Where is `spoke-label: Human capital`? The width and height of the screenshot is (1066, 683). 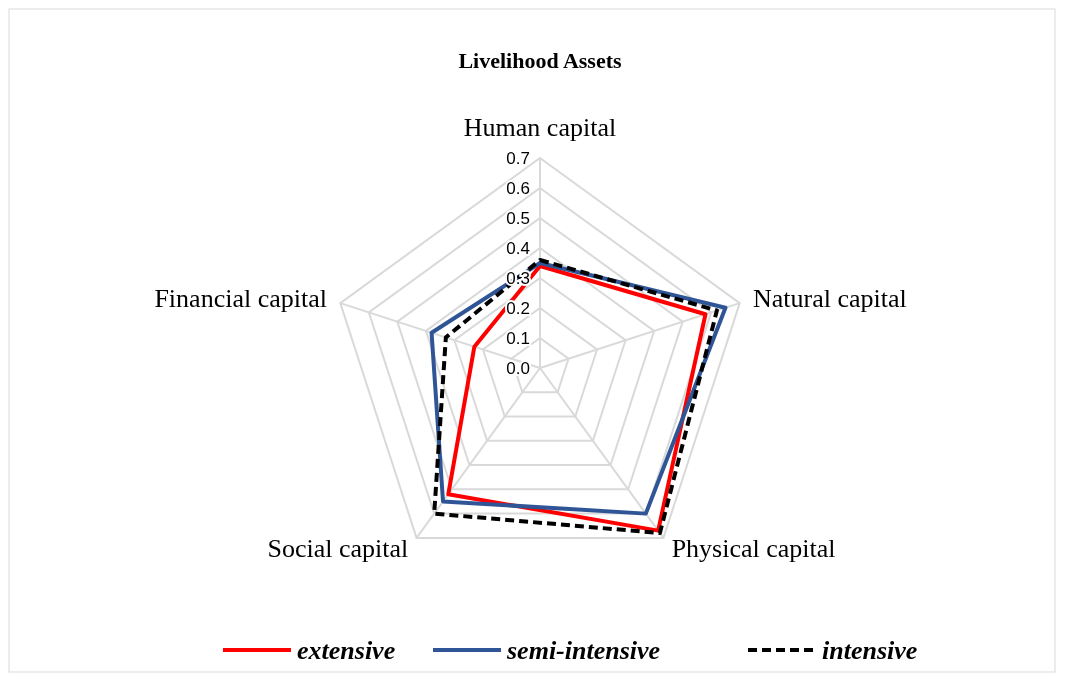 spoke-label: Human capital is located at coordinates (540, 127).